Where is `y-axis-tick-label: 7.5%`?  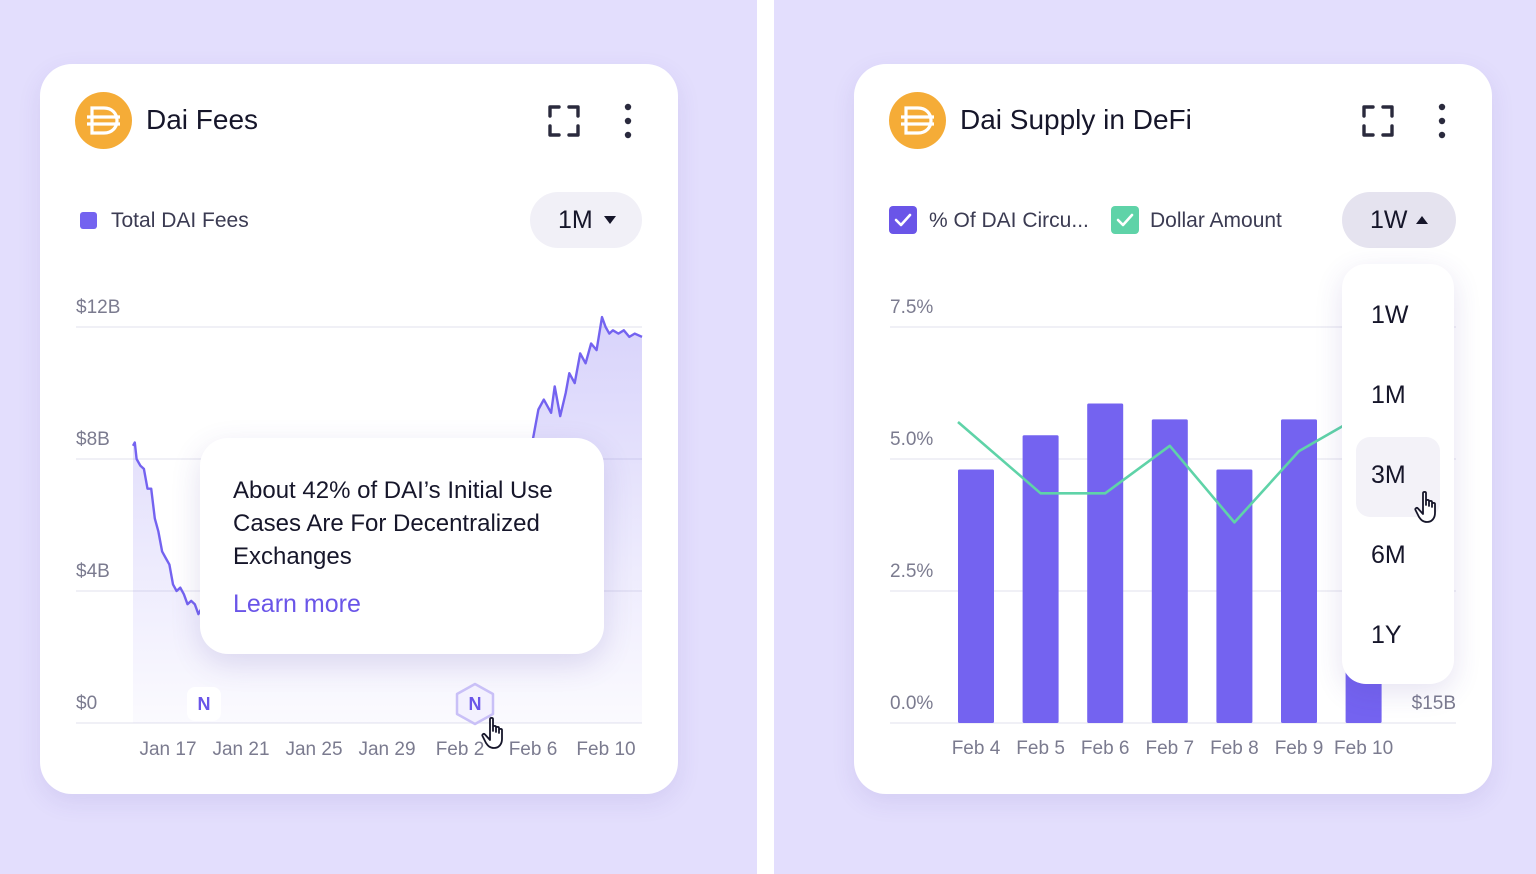 y-axis-tick-label: 7.5% is located at coordinates (911, 307).